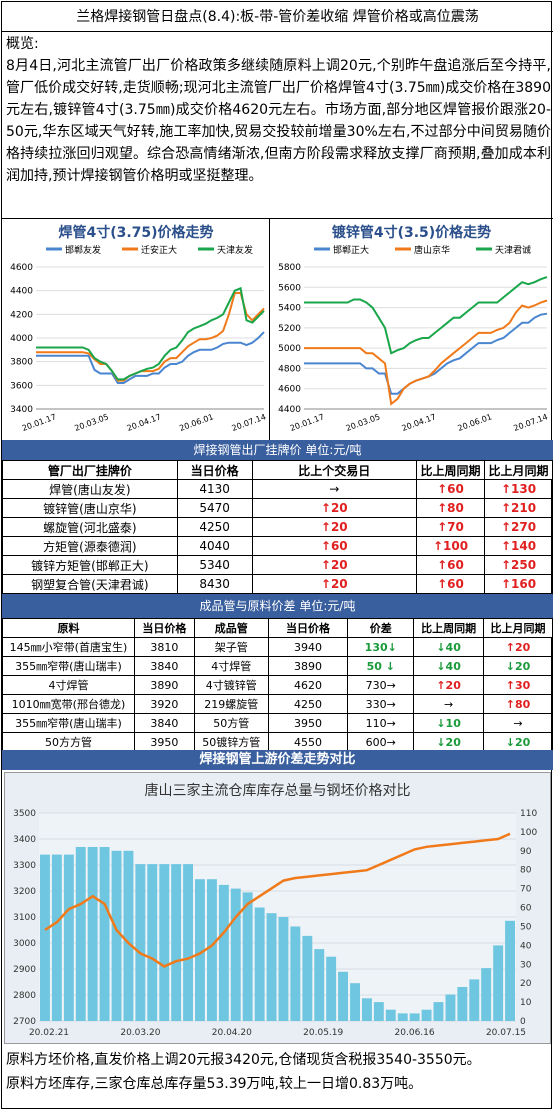  I want to click on table1-header: 管厂出厂挂牌价, so click(90, 470).